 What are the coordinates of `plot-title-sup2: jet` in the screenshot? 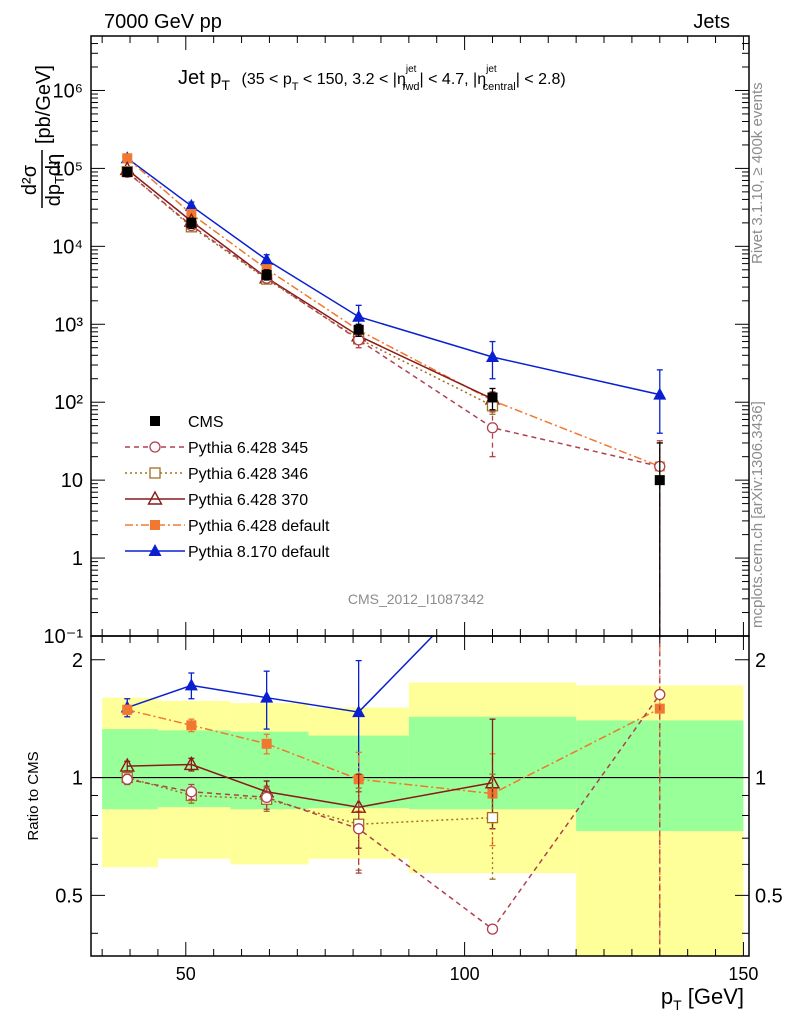 It's located at (491, 69).